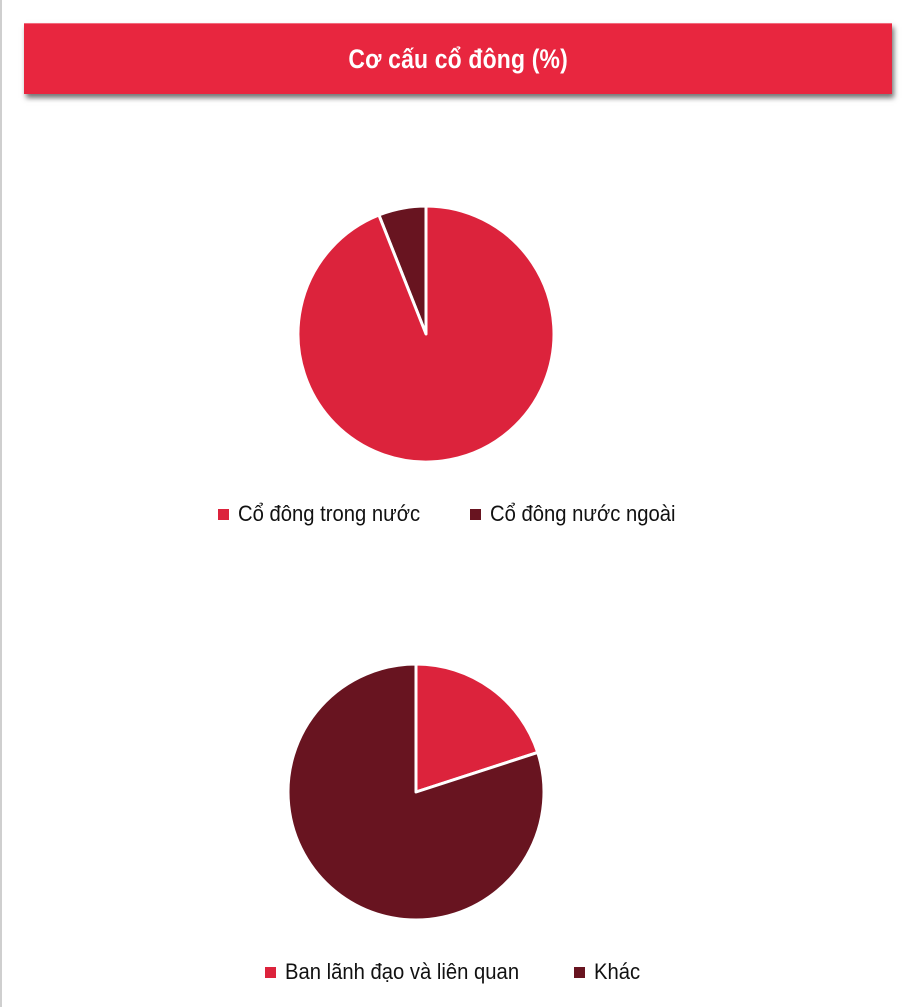  Describe the element at coordinates (454, 514) in the screenshot. I see `legend-nationality: Cổ đông trong nước Cổ đông nước ngoài` at that location.